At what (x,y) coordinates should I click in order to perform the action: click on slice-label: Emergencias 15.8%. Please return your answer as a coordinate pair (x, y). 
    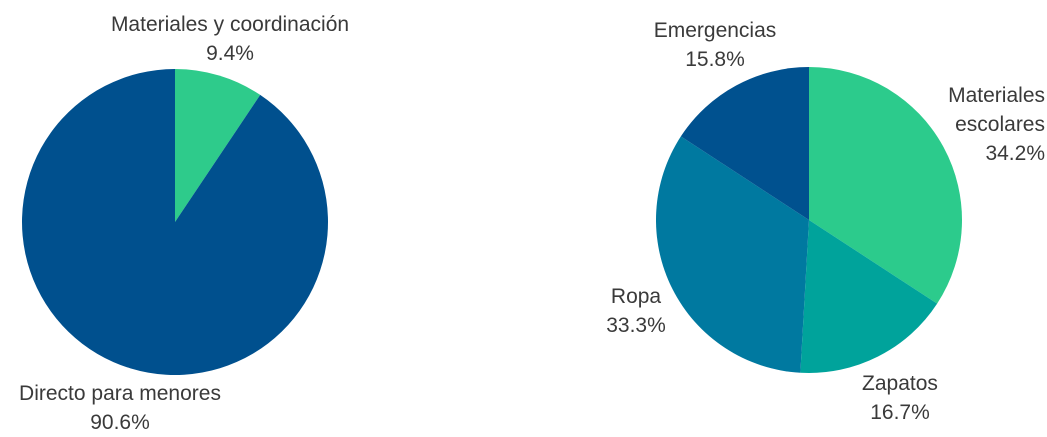
    Looking at the image, I should click on (715, 45).